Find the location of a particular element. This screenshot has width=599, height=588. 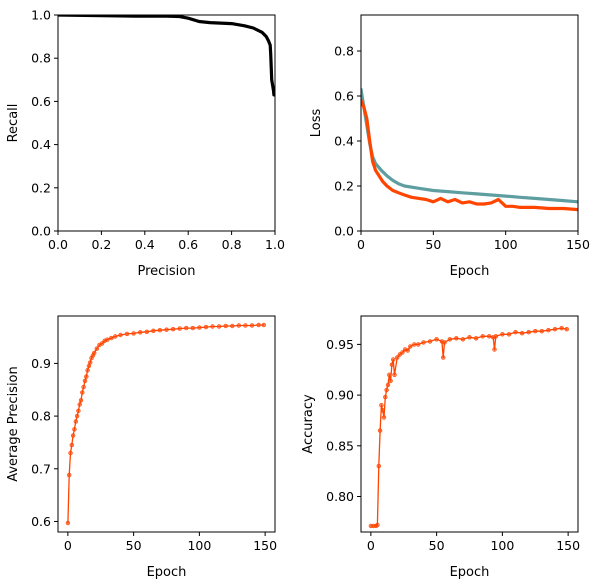

x-tick-label-ap: 150 is located at coordinates (265, 545).